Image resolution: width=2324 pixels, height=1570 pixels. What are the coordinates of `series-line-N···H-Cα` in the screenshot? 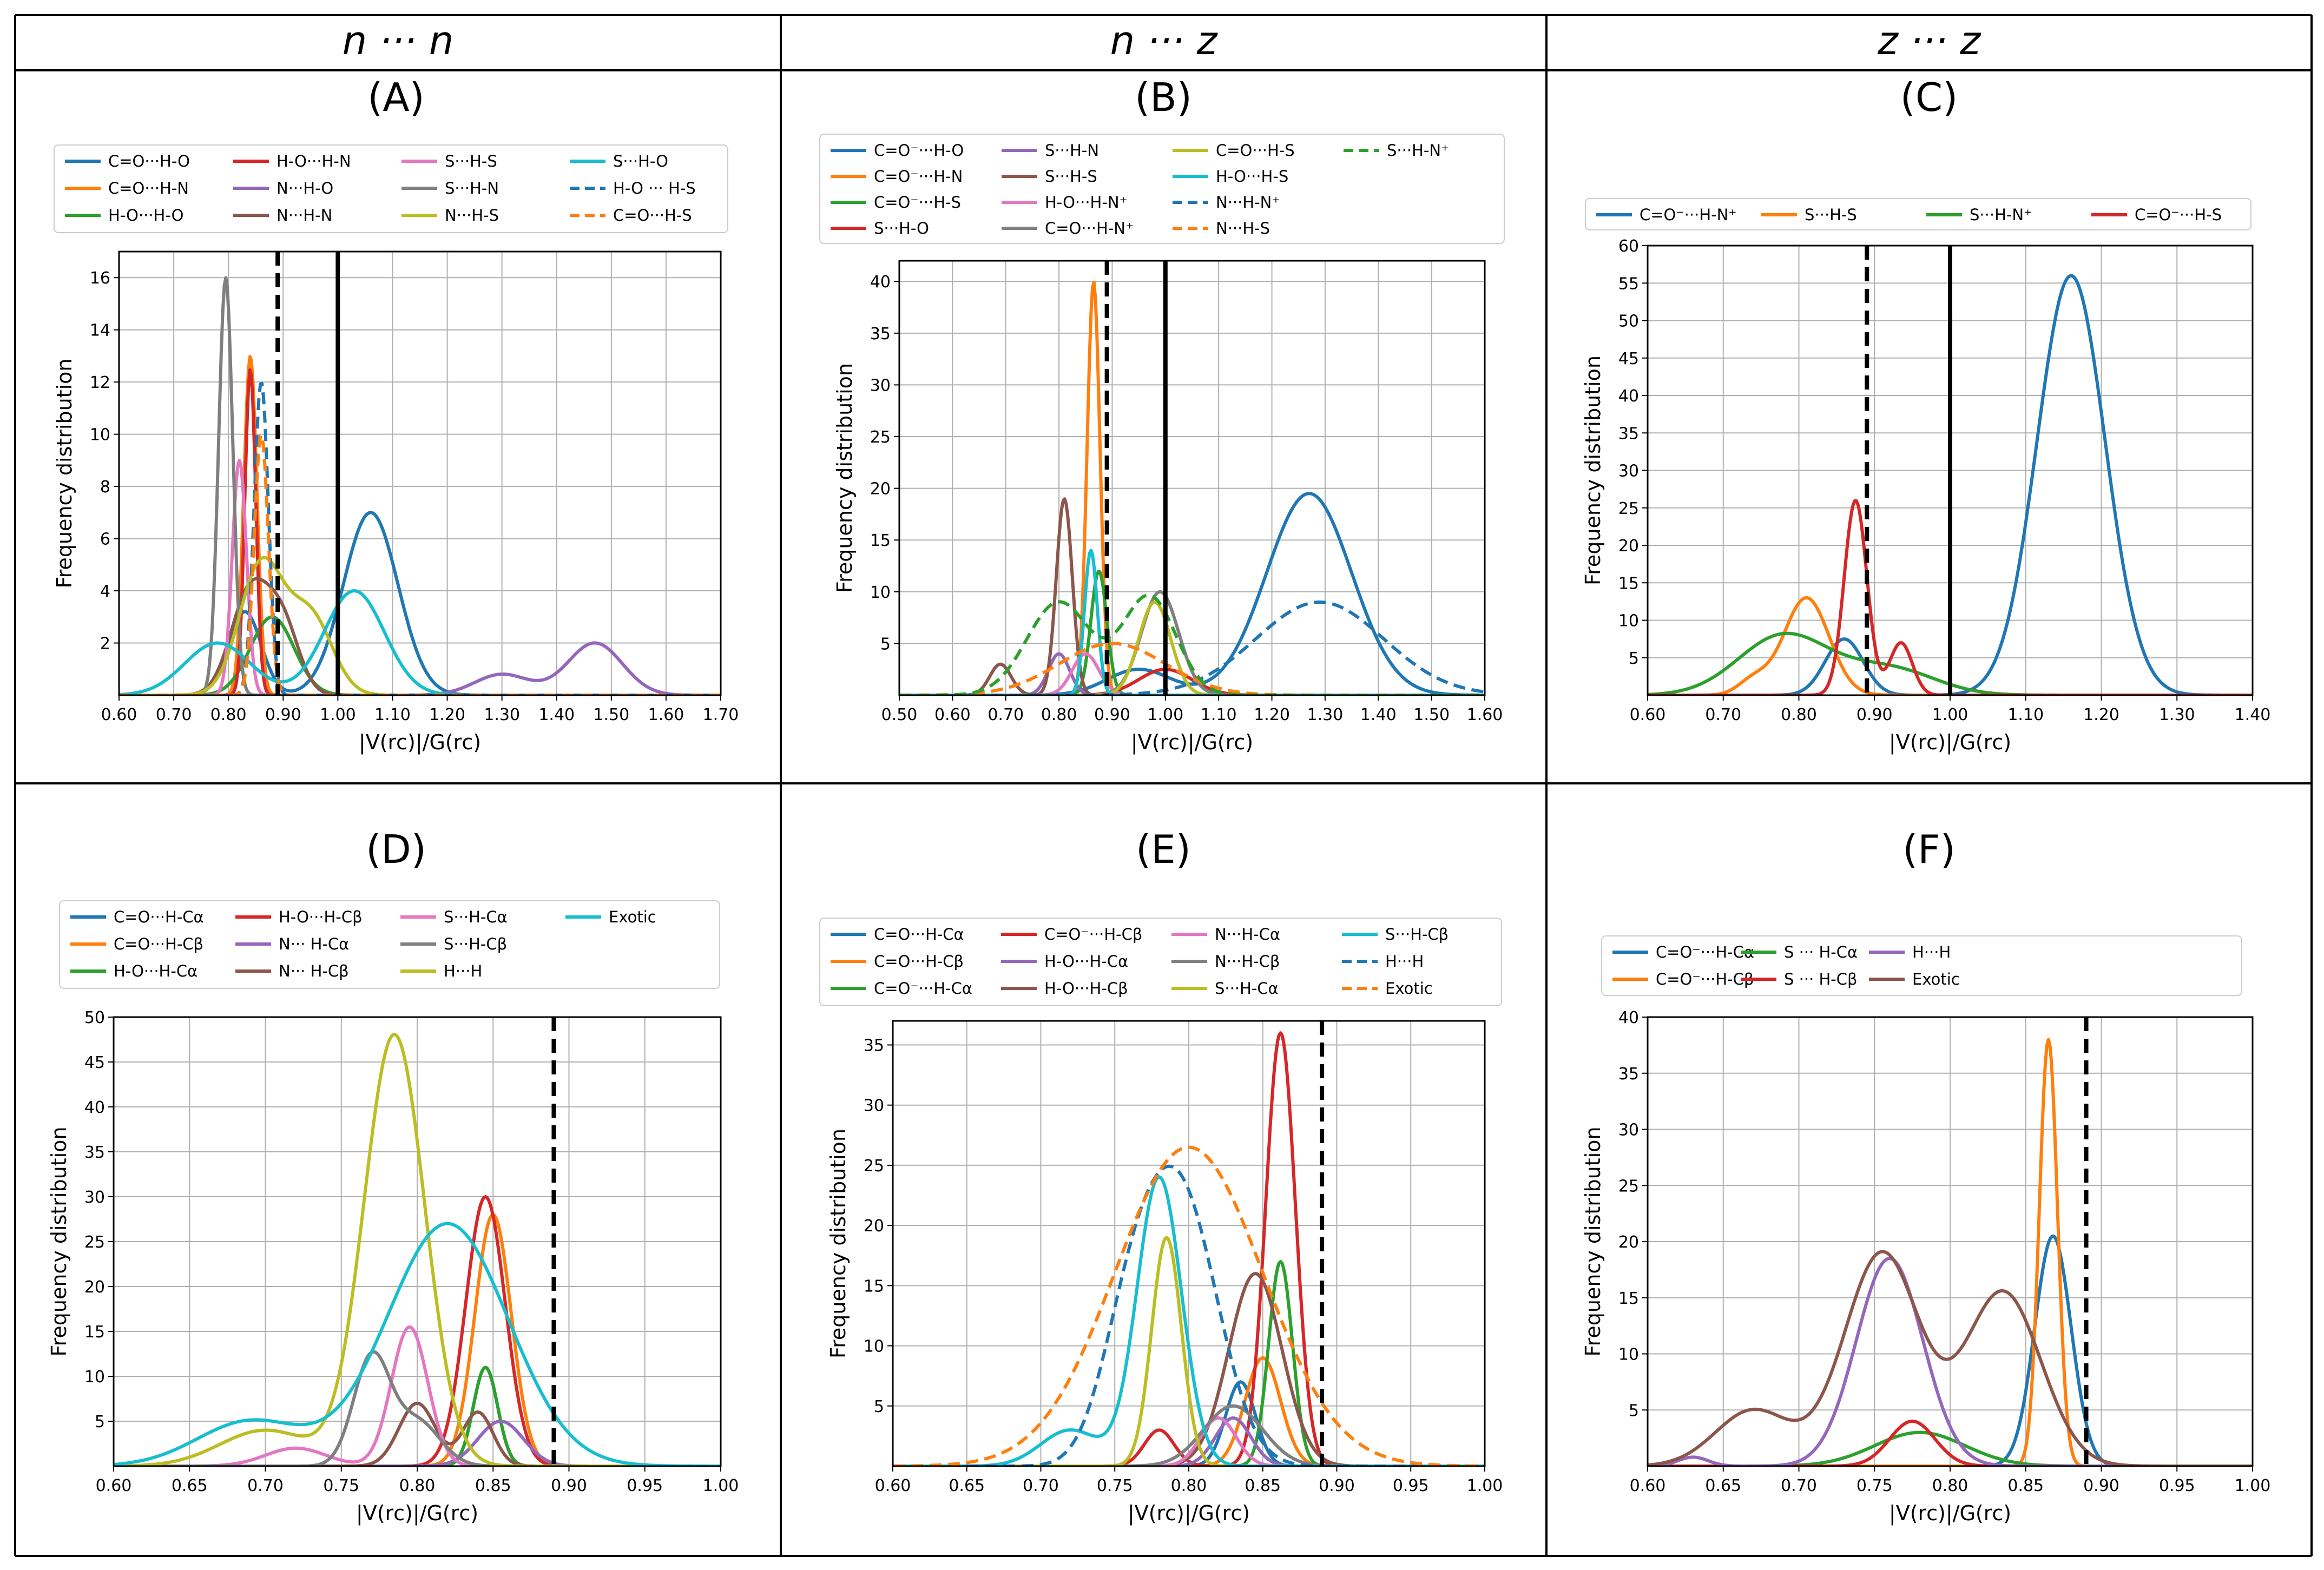 It's located at (1189, 1441).